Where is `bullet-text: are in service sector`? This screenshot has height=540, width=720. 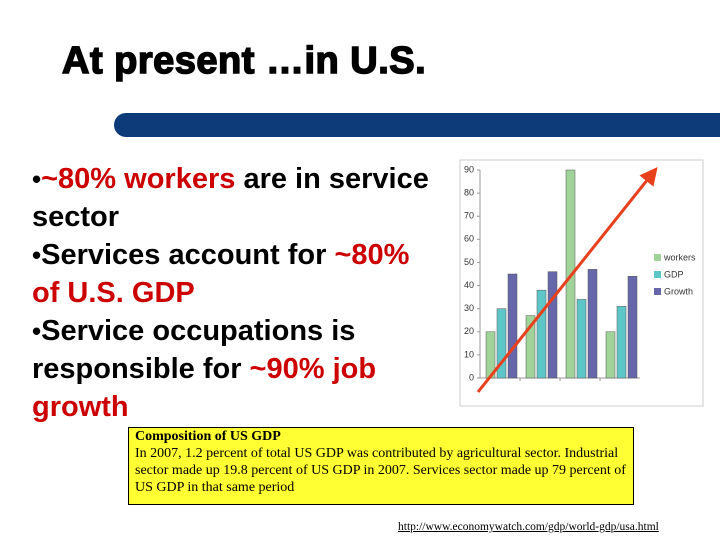 bullet-text: are in service sector is located at coordinates (230, 198).